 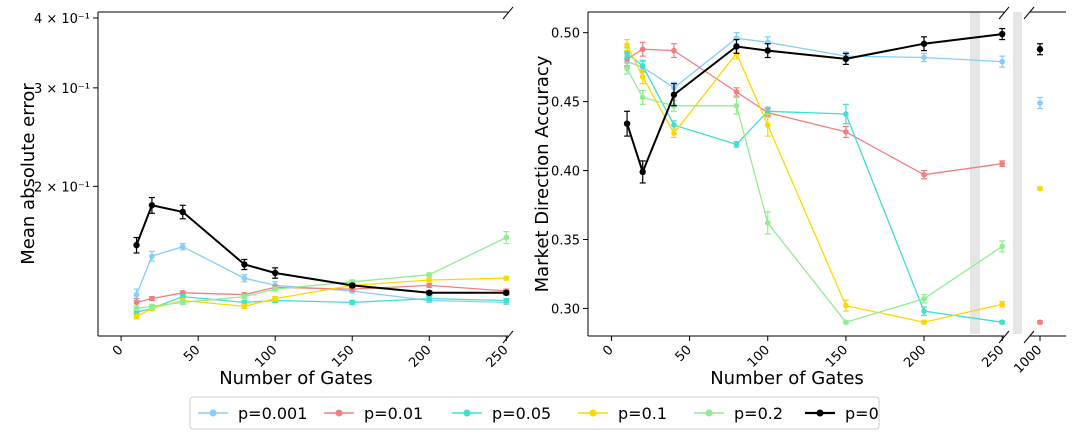 I want to click on legend-label: p=0.1, so click(x=642, y=413).